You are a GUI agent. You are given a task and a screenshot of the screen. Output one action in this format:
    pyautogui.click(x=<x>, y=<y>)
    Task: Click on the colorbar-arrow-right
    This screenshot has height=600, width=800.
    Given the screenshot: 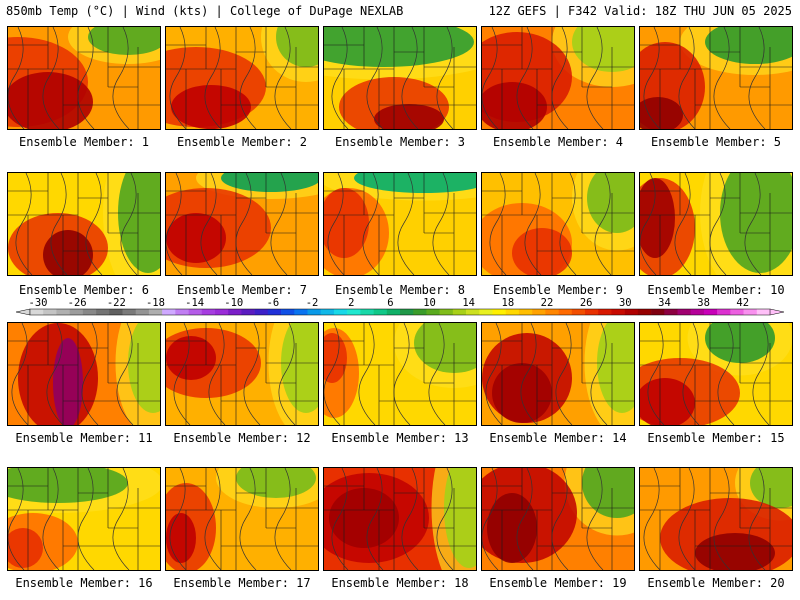 What is the action you would take?
    pyautogui.click(x=777, y=312)
    